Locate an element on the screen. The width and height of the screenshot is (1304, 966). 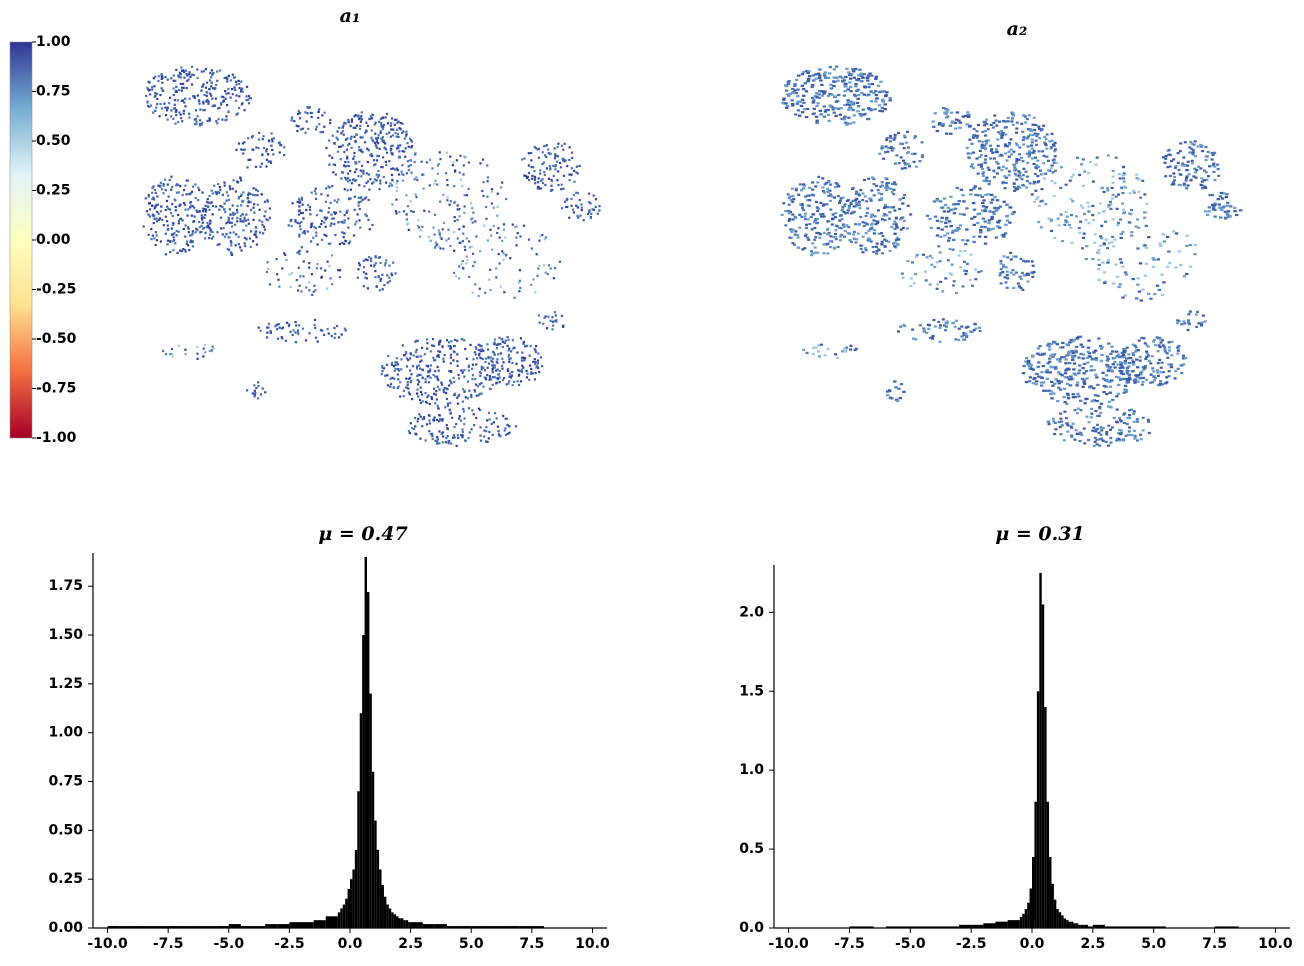
histogram-bar is located at coordinates (395, 921).